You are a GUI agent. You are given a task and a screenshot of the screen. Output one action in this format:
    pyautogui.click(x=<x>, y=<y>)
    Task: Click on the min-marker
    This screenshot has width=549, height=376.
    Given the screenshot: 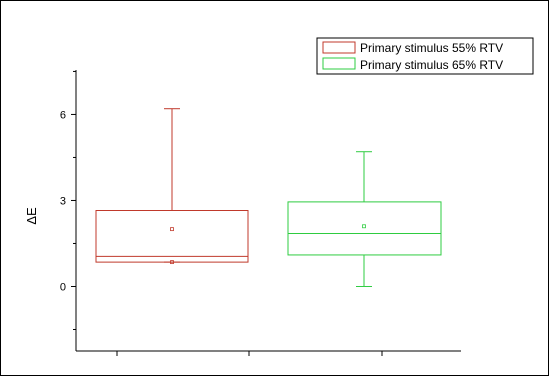 What is the action you would take?
    pyautogui.click(x=172, y=262)
    